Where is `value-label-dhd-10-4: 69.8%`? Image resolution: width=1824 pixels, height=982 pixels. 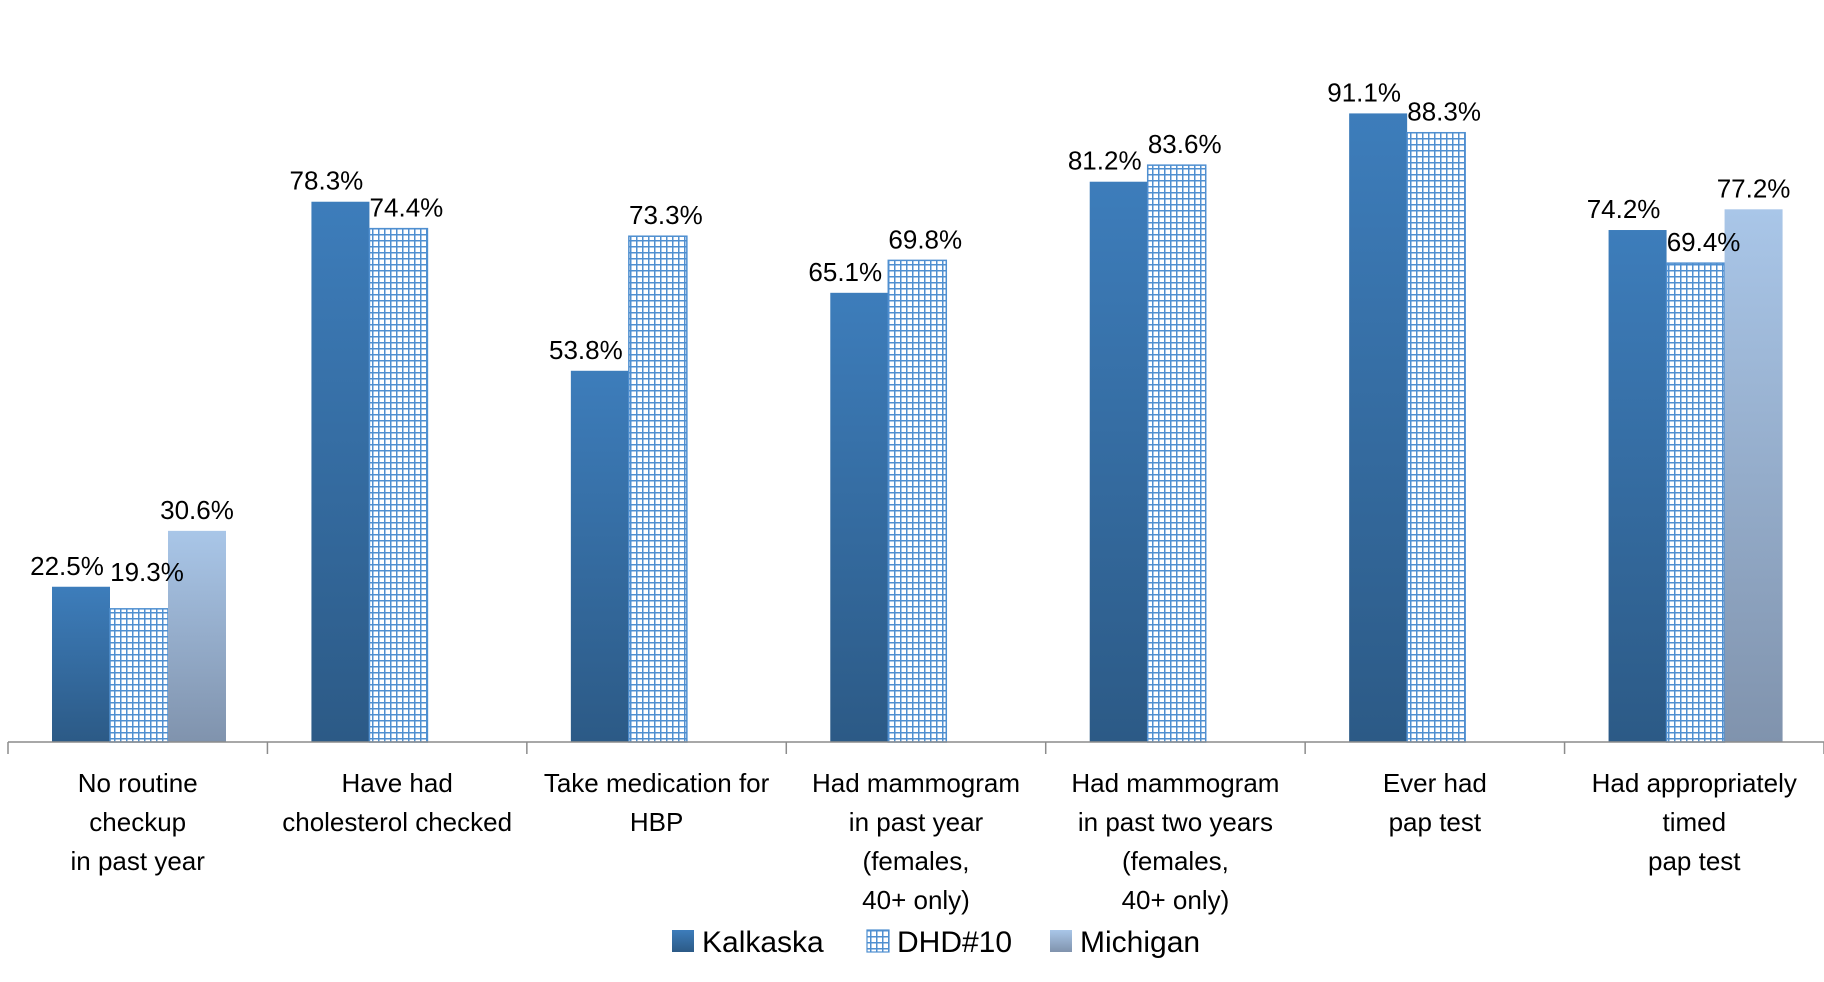 value-label-dhd-10-4: 69.8% is located at coordinates (925, 239).